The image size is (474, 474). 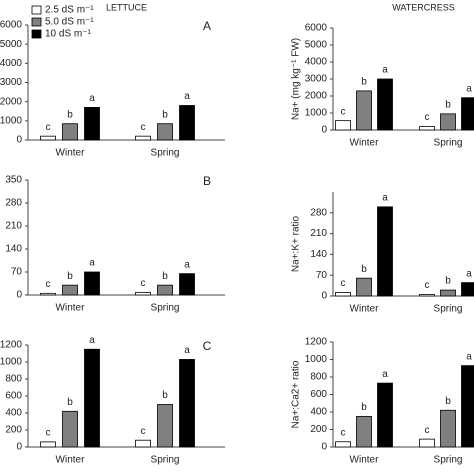 I want to click on chart-title: LETTUCE, so click(x=126, y=7).